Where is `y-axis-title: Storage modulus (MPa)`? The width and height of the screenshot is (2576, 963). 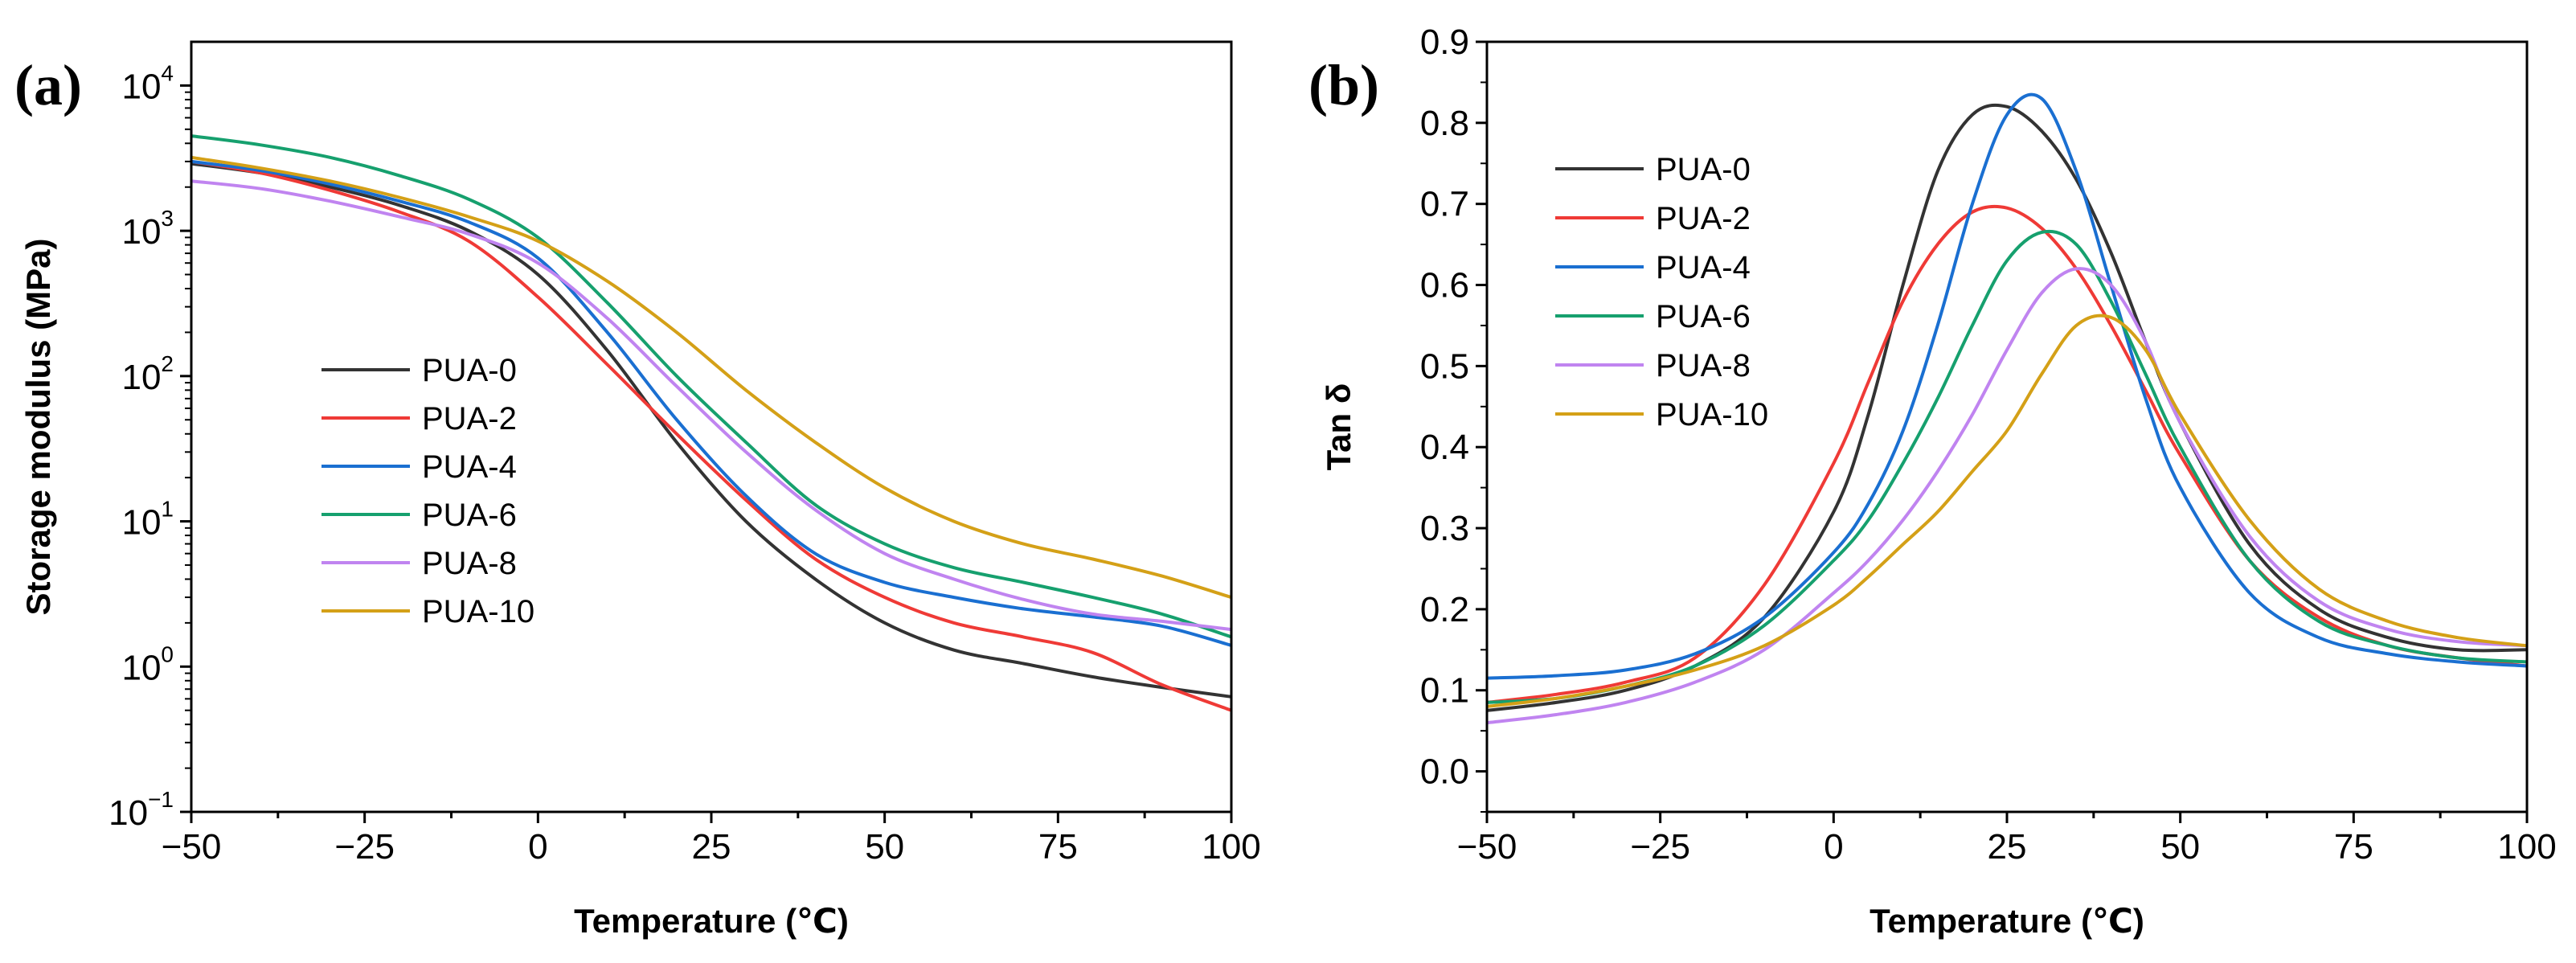
y-axis-title: Storage modulus (MPa) is located at coordinates (38, 426).